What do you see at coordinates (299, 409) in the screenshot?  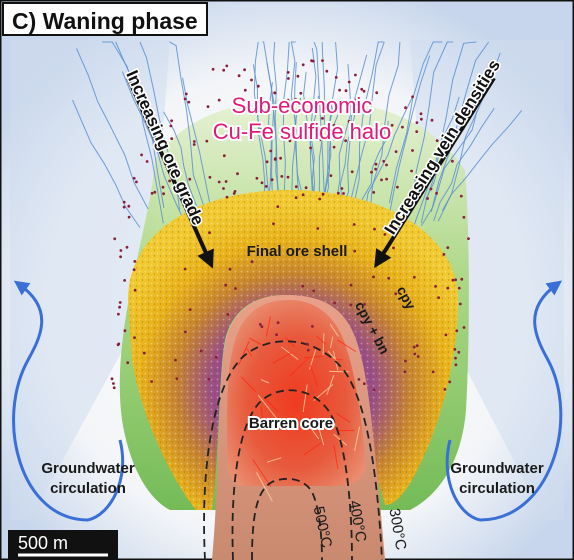 I see `core-vein-network` at bounding box center [299, 409].